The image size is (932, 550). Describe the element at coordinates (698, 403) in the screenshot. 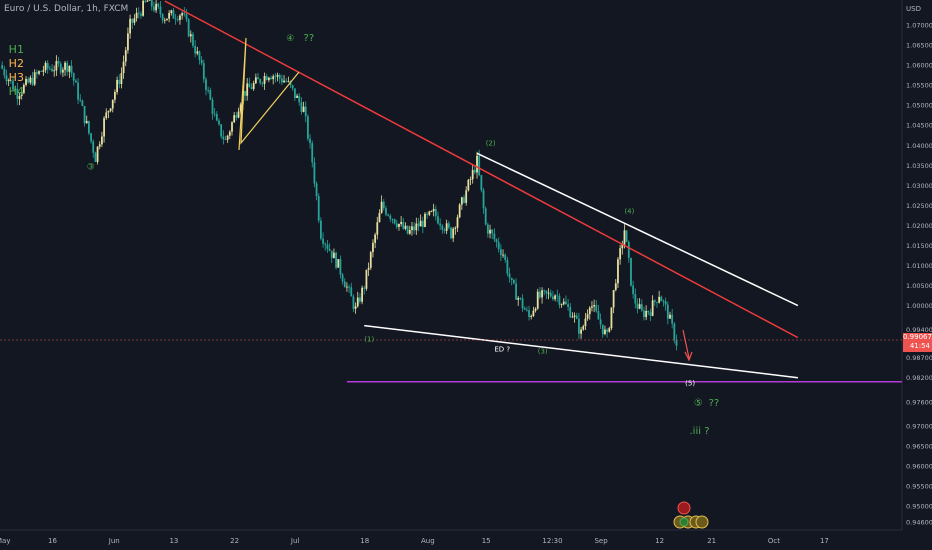

I see `wave-label: ⑤` at that location.